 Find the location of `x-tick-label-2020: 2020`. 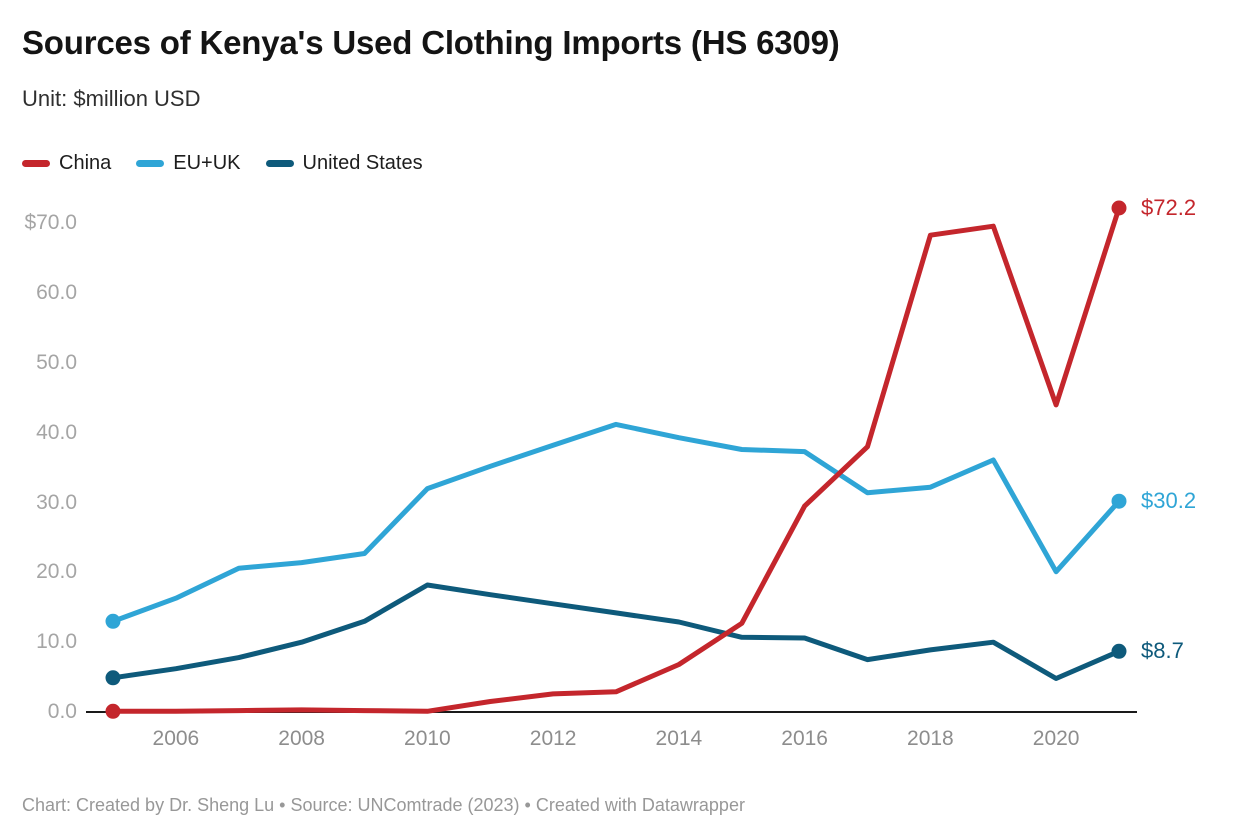

x-tick-label-2020: 2020 is located at coordinates (1056, 738).